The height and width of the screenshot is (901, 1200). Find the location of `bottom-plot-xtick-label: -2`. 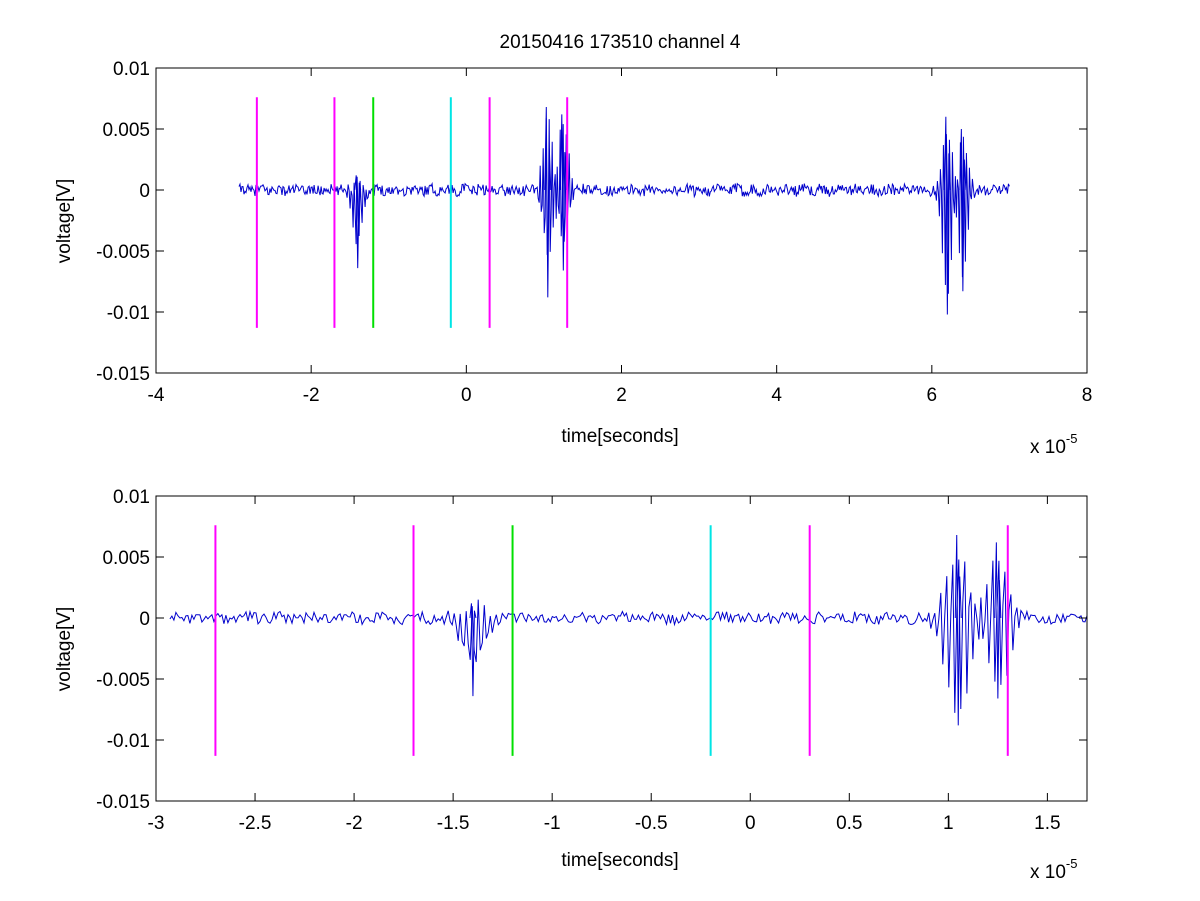

bottom-plot-xtick-label: -2 is located at coordinates (354, 823).